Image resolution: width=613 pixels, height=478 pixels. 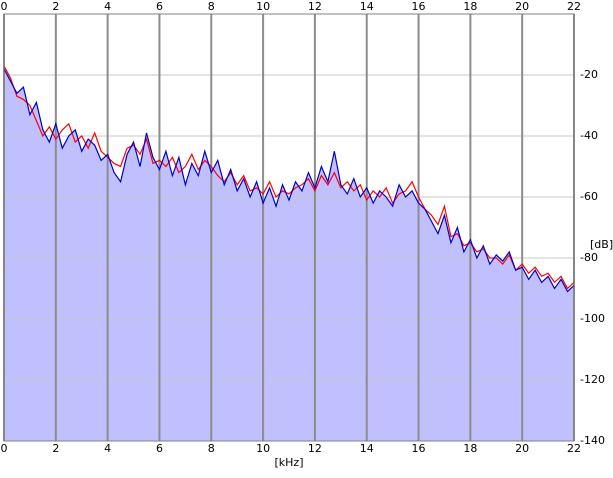 I want to click on y-tick-label: -20, so click(x=589, y=74).